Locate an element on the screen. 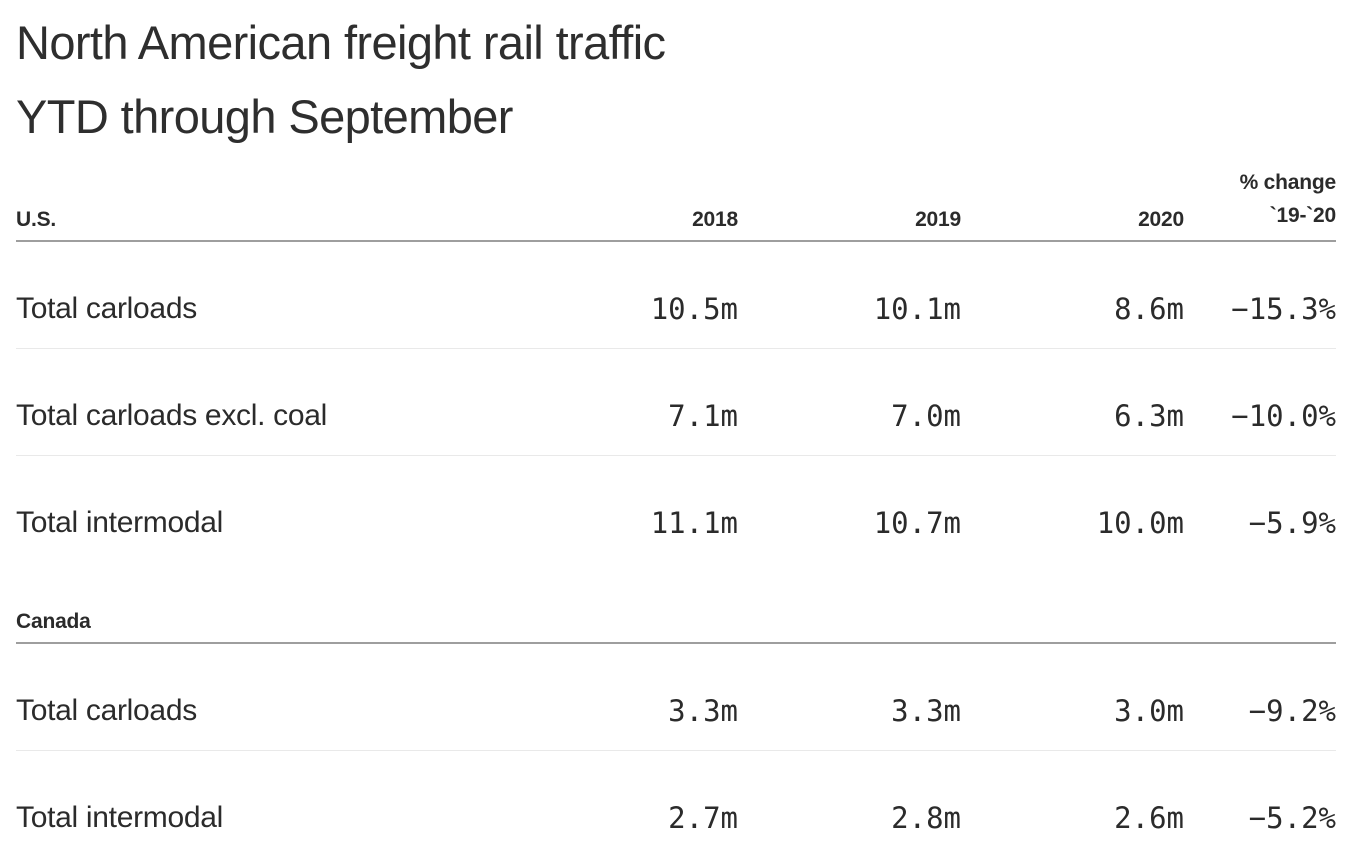 Image resolution: width=1366 pixels, height=857 pixels. cell-pct-change: −9.2% is located at coordinates (1260, 697).